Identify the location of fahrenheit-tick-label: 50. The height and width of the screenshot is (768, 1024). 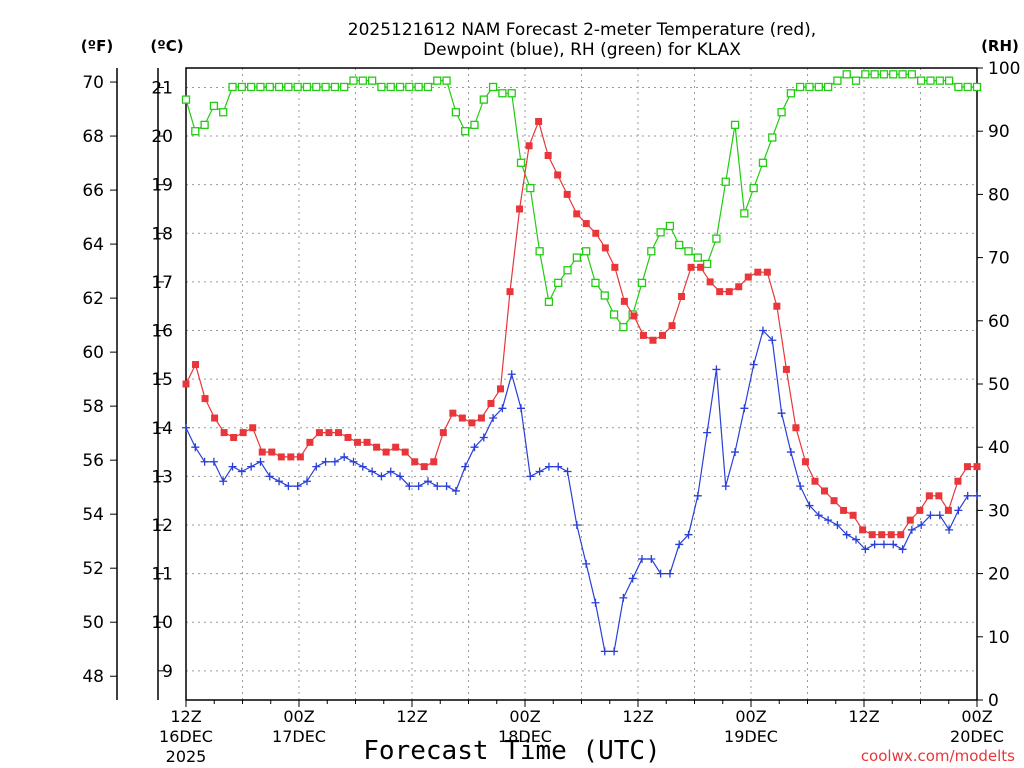
(93, 623).